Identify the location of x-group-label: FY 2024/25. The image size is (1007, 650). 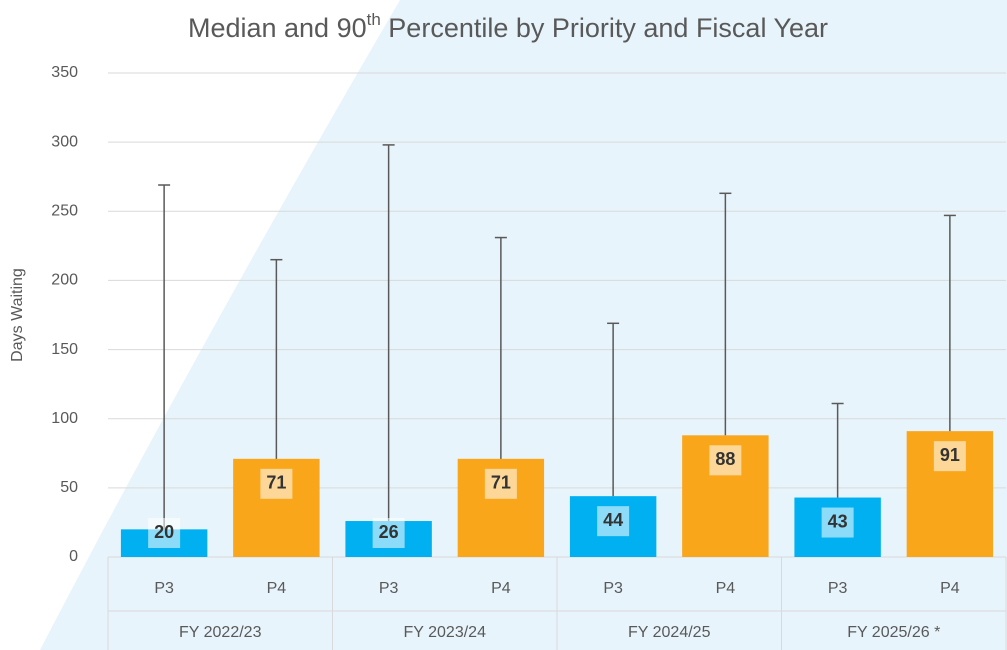
(669, 632).